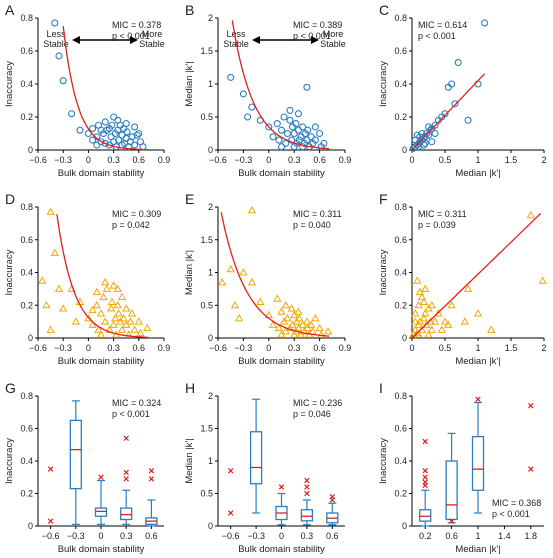 This screenshot has height=558, width=553. What do you see at coordinates (400, 429) in the screenshot?
I see `y-tick-label: 0.6` at bounding box center [400, 429].